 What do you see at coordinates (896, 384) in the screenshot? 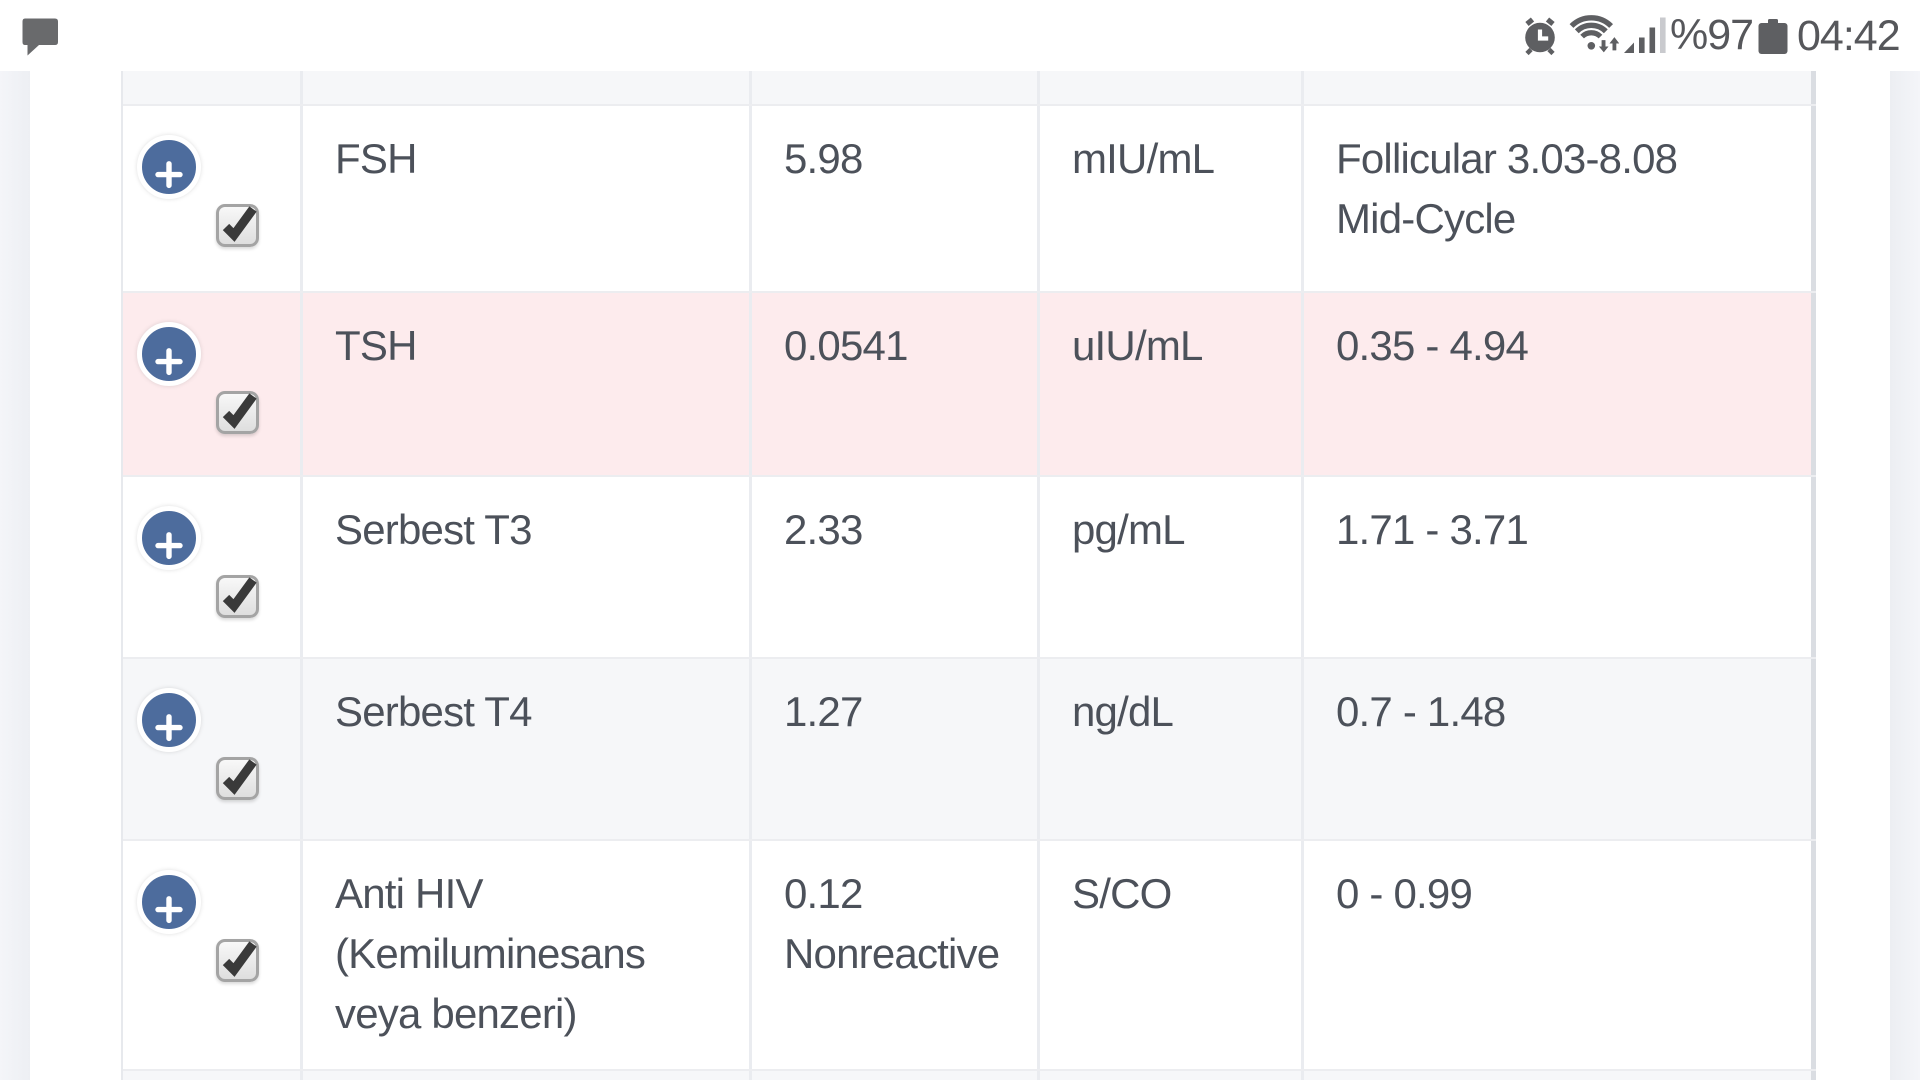
I see `result-cell: 0.0541` at bounding box center [896, 384].